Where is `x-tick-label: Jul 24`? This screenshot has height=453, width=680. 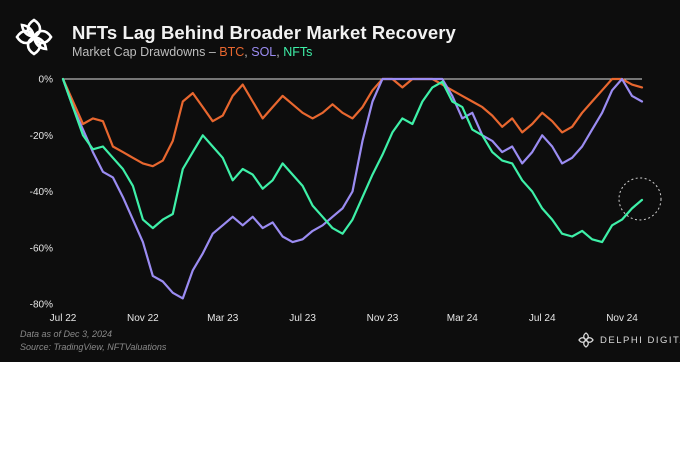
x-tick-label: Jul 24 is located at coordinates (542, 318).